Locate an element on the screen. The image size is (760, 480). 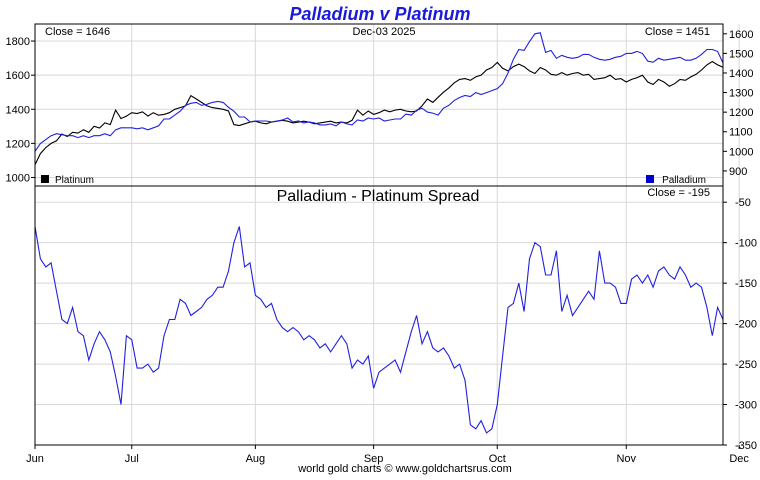
left-axis-tick-label: 1800 is located at coordinates (18, 42).